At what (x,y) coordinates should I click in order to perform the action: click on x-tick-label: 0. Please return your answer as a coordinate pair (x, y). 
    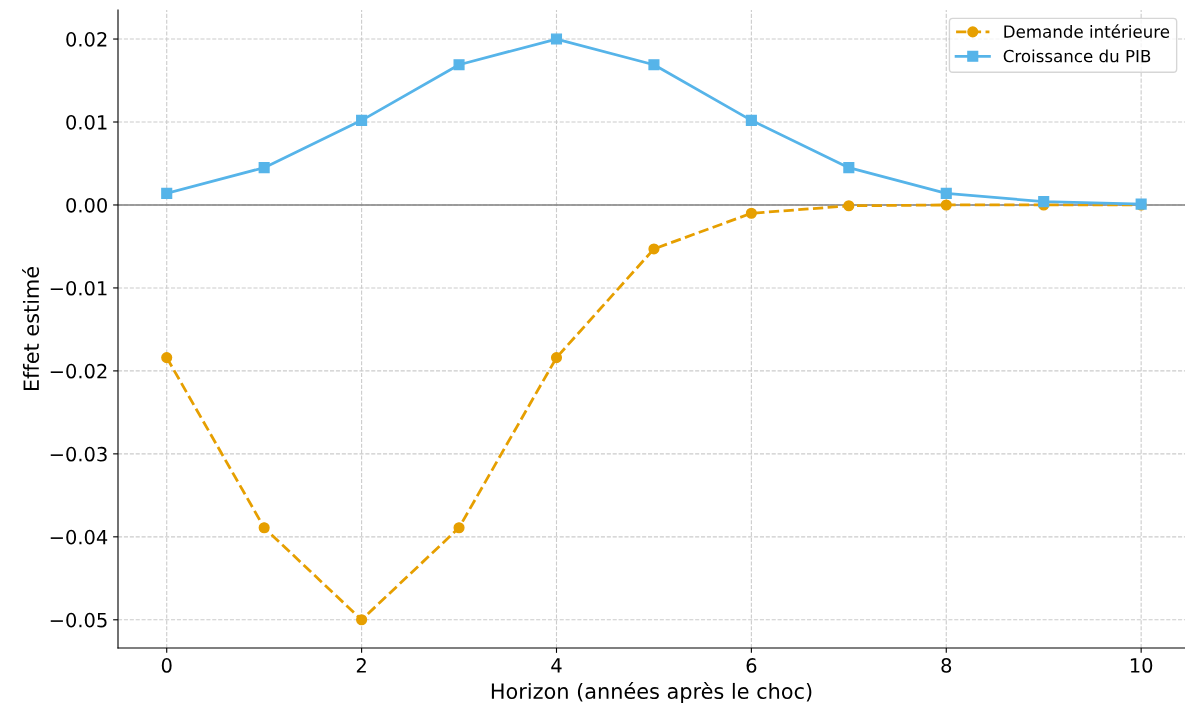
    Looking at the image, I should click on (166, 665).